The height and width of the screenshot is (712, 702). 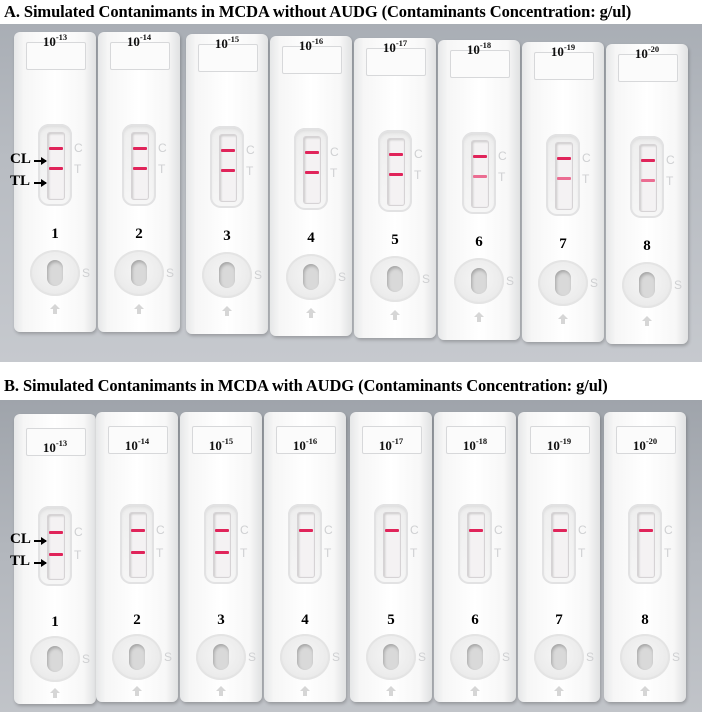 What do you see at coordinates (227, 43) in the screenshot?
I see `concentration-label: 10-15` at bounding box center [227, 43].